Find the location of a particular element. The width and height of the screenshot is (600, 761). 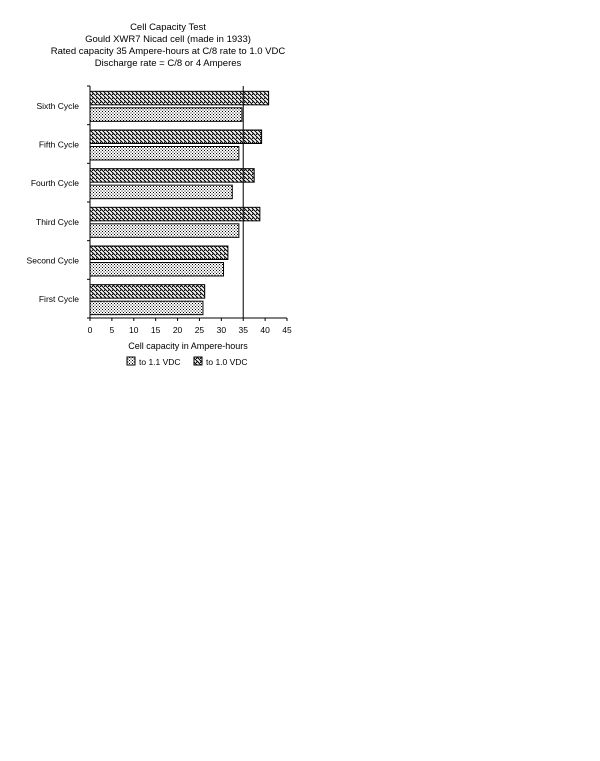

x-tick-label: 10 is located at coordinates (134, 330).